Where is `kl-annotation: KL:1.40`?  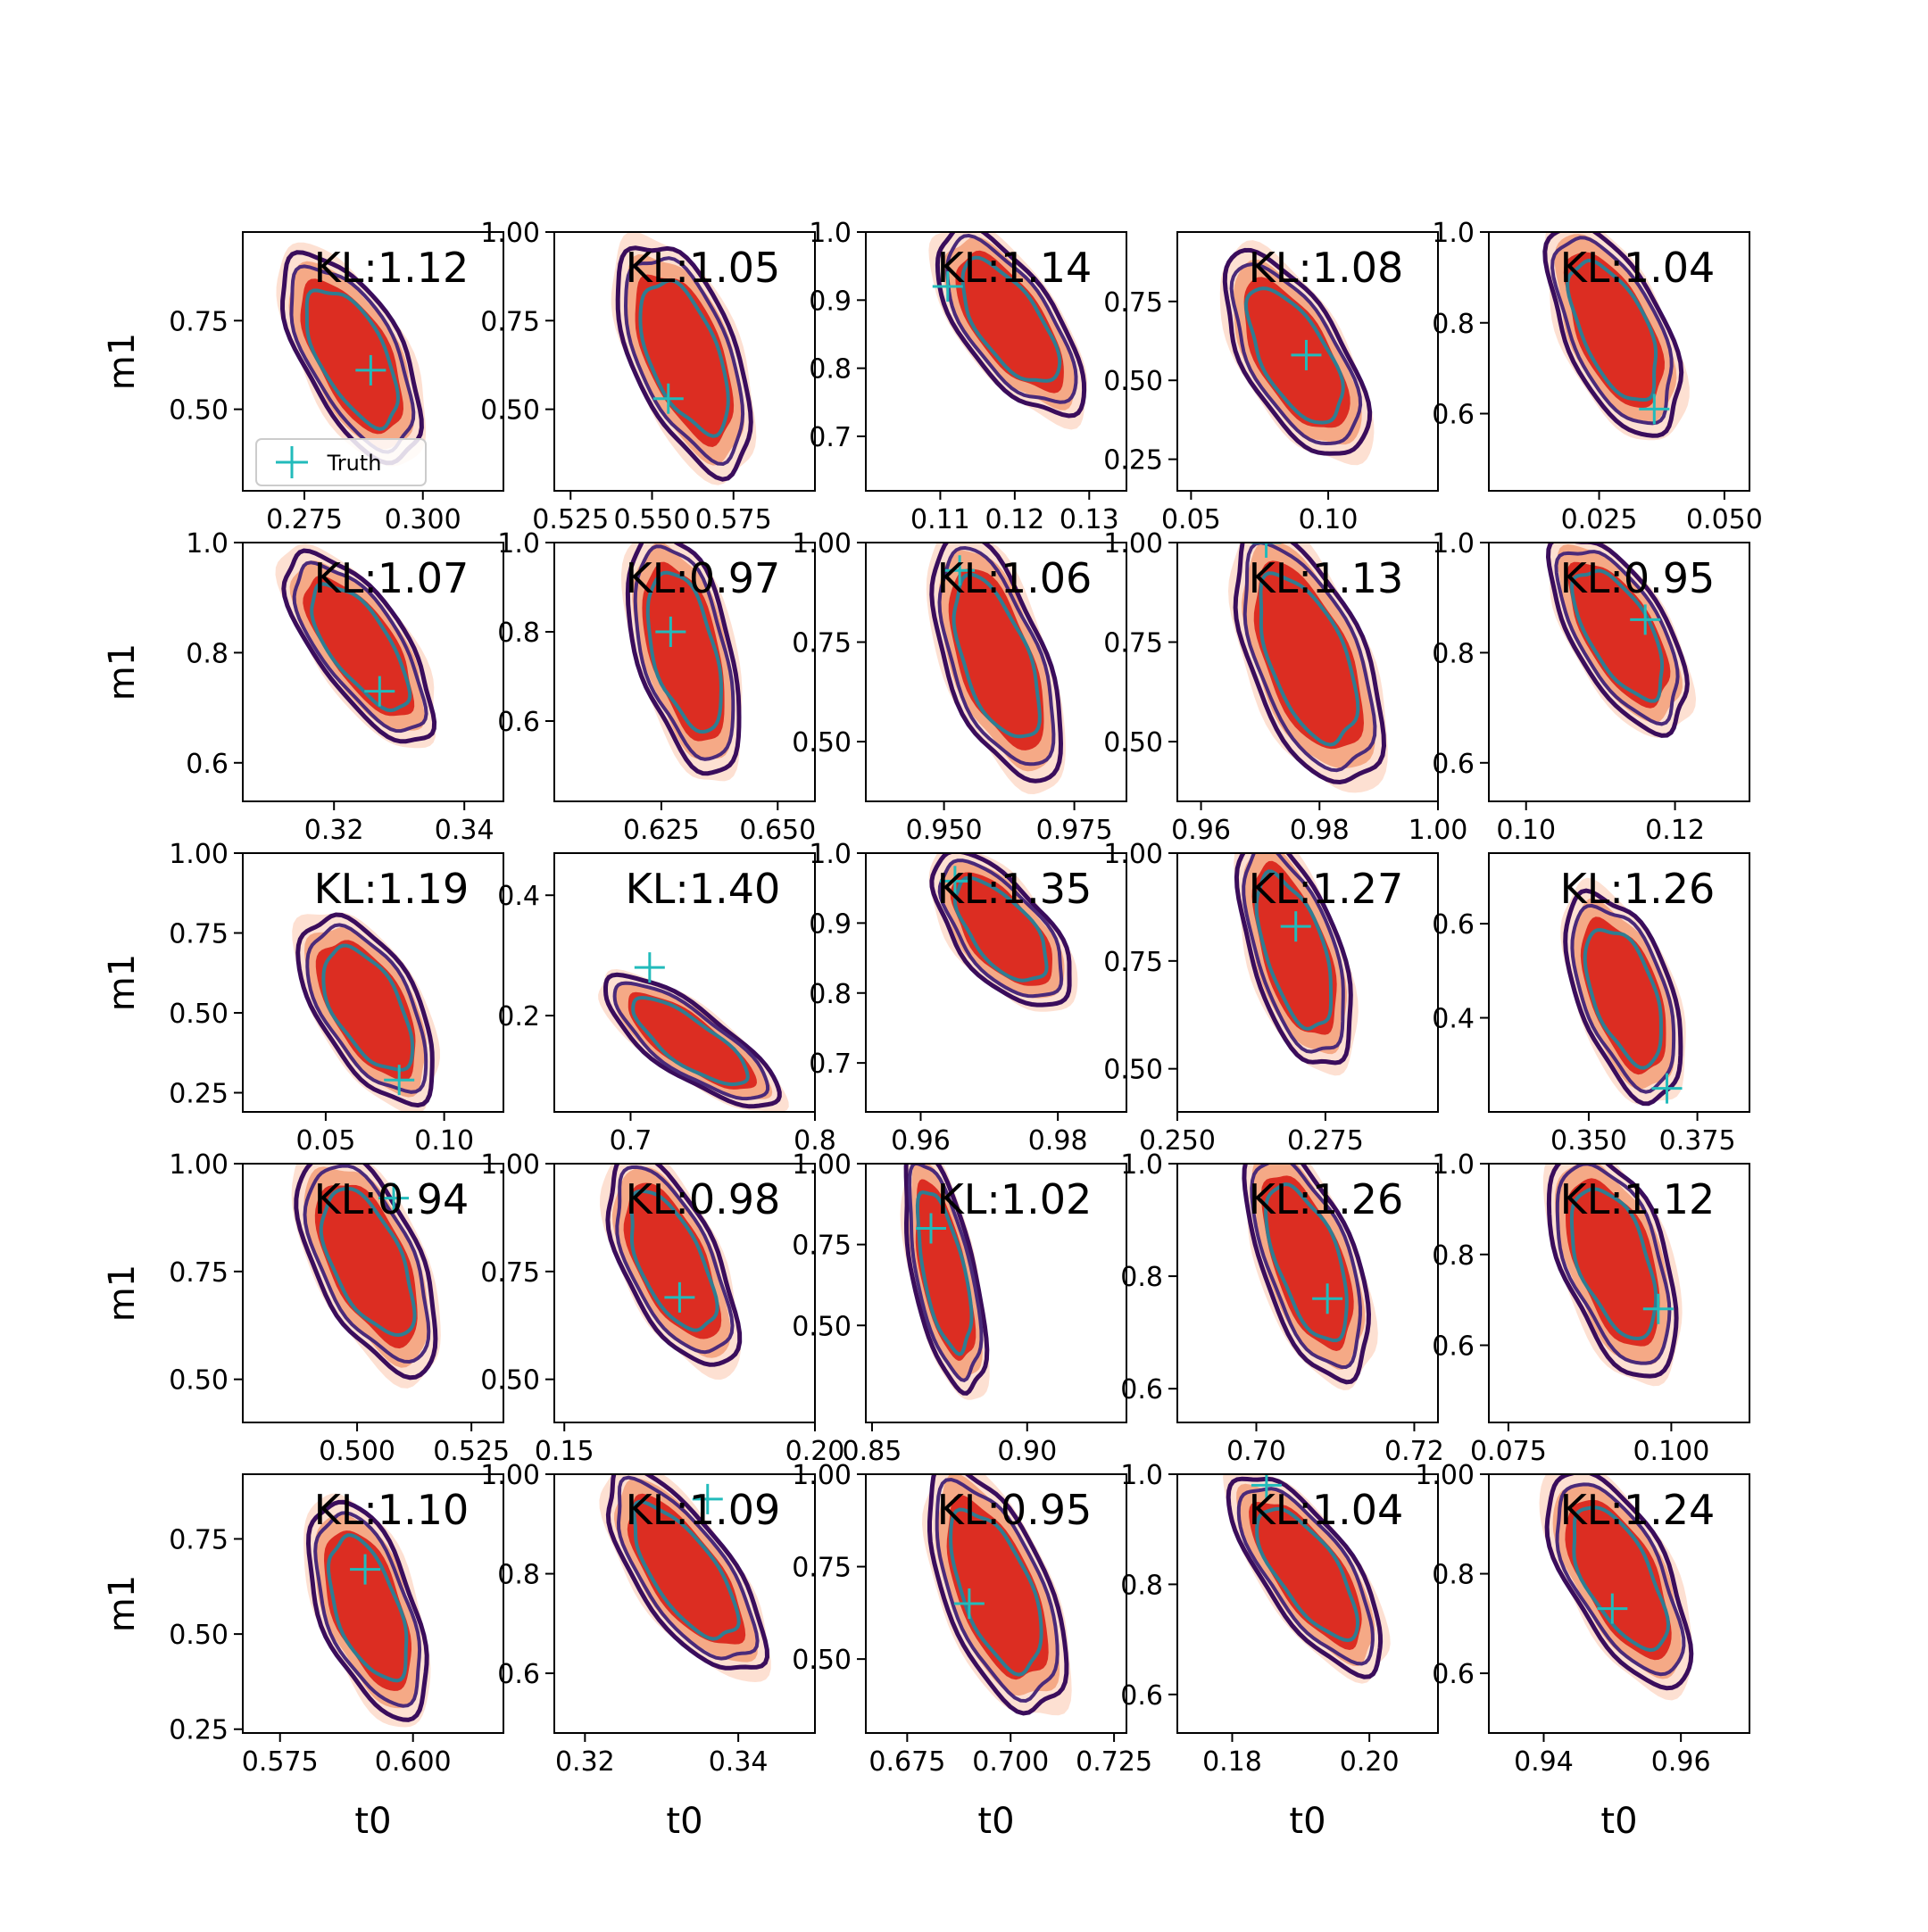 kl-annotation: KL:1.40 is located at coordinates (703, 889).